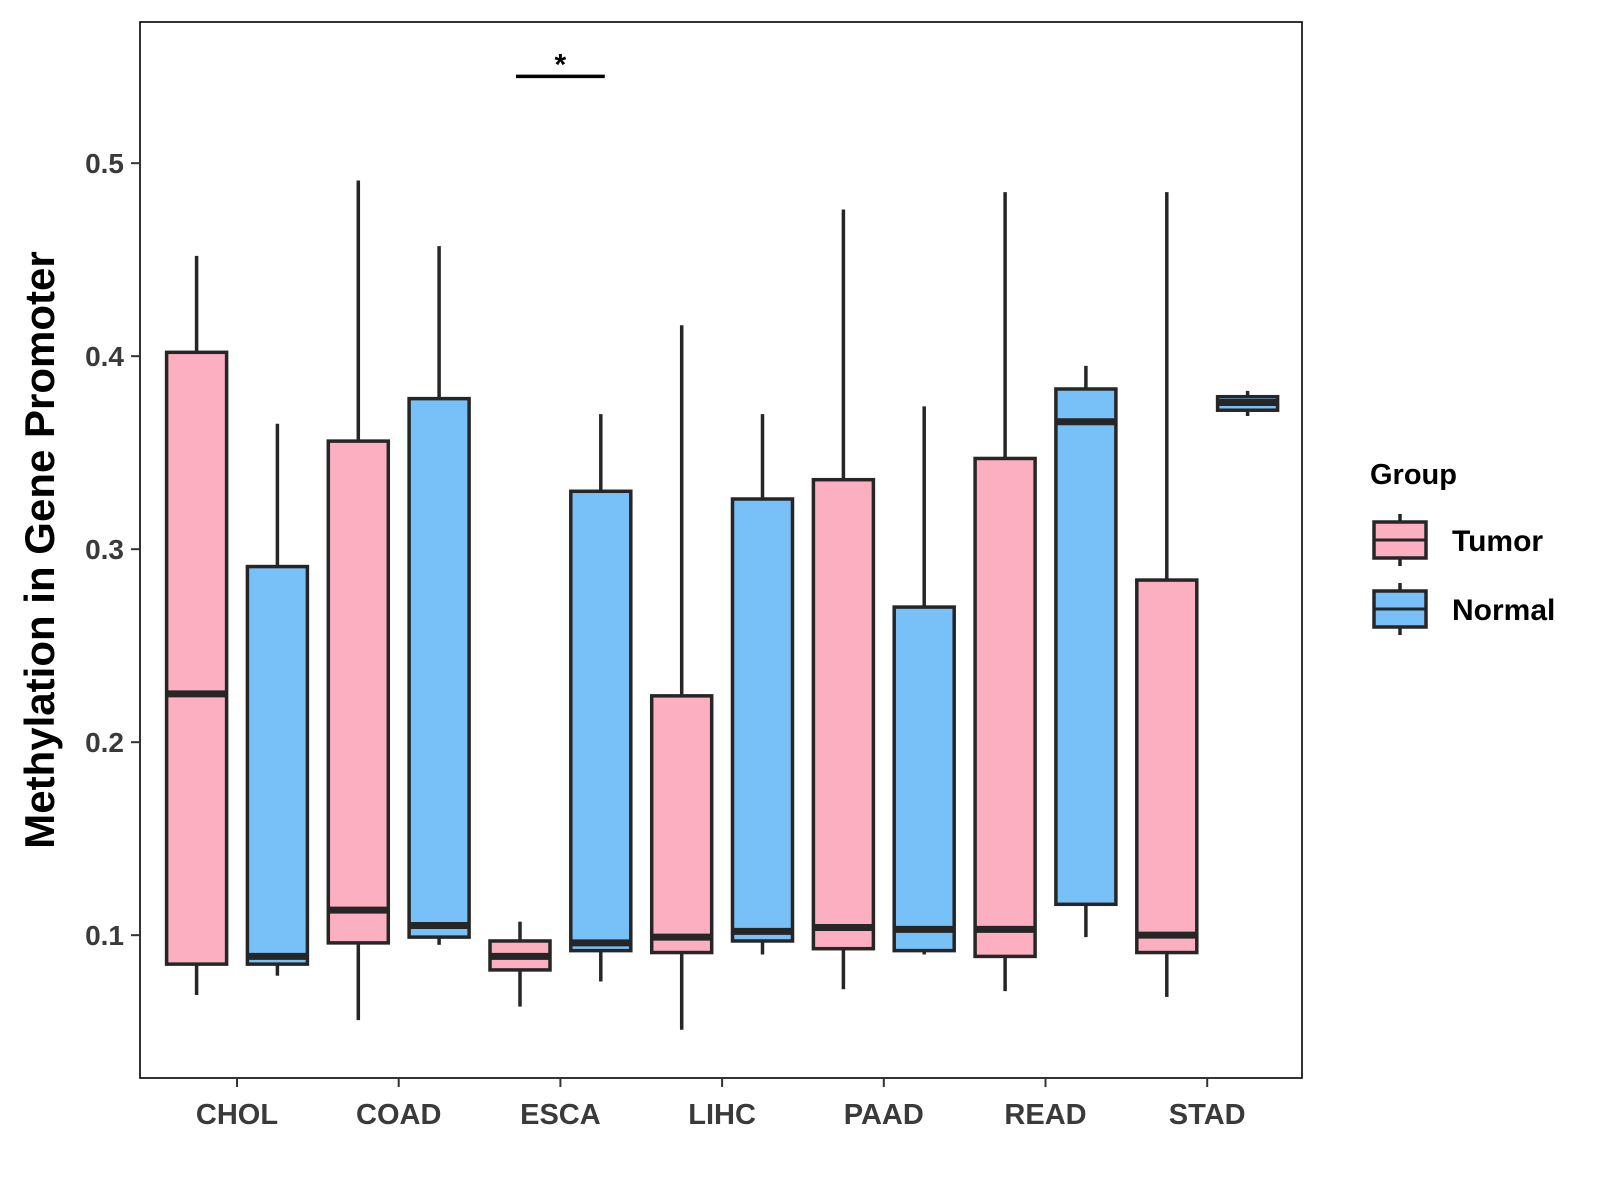  I want to click on iqr-box-coad-normal, so click(439, 667).